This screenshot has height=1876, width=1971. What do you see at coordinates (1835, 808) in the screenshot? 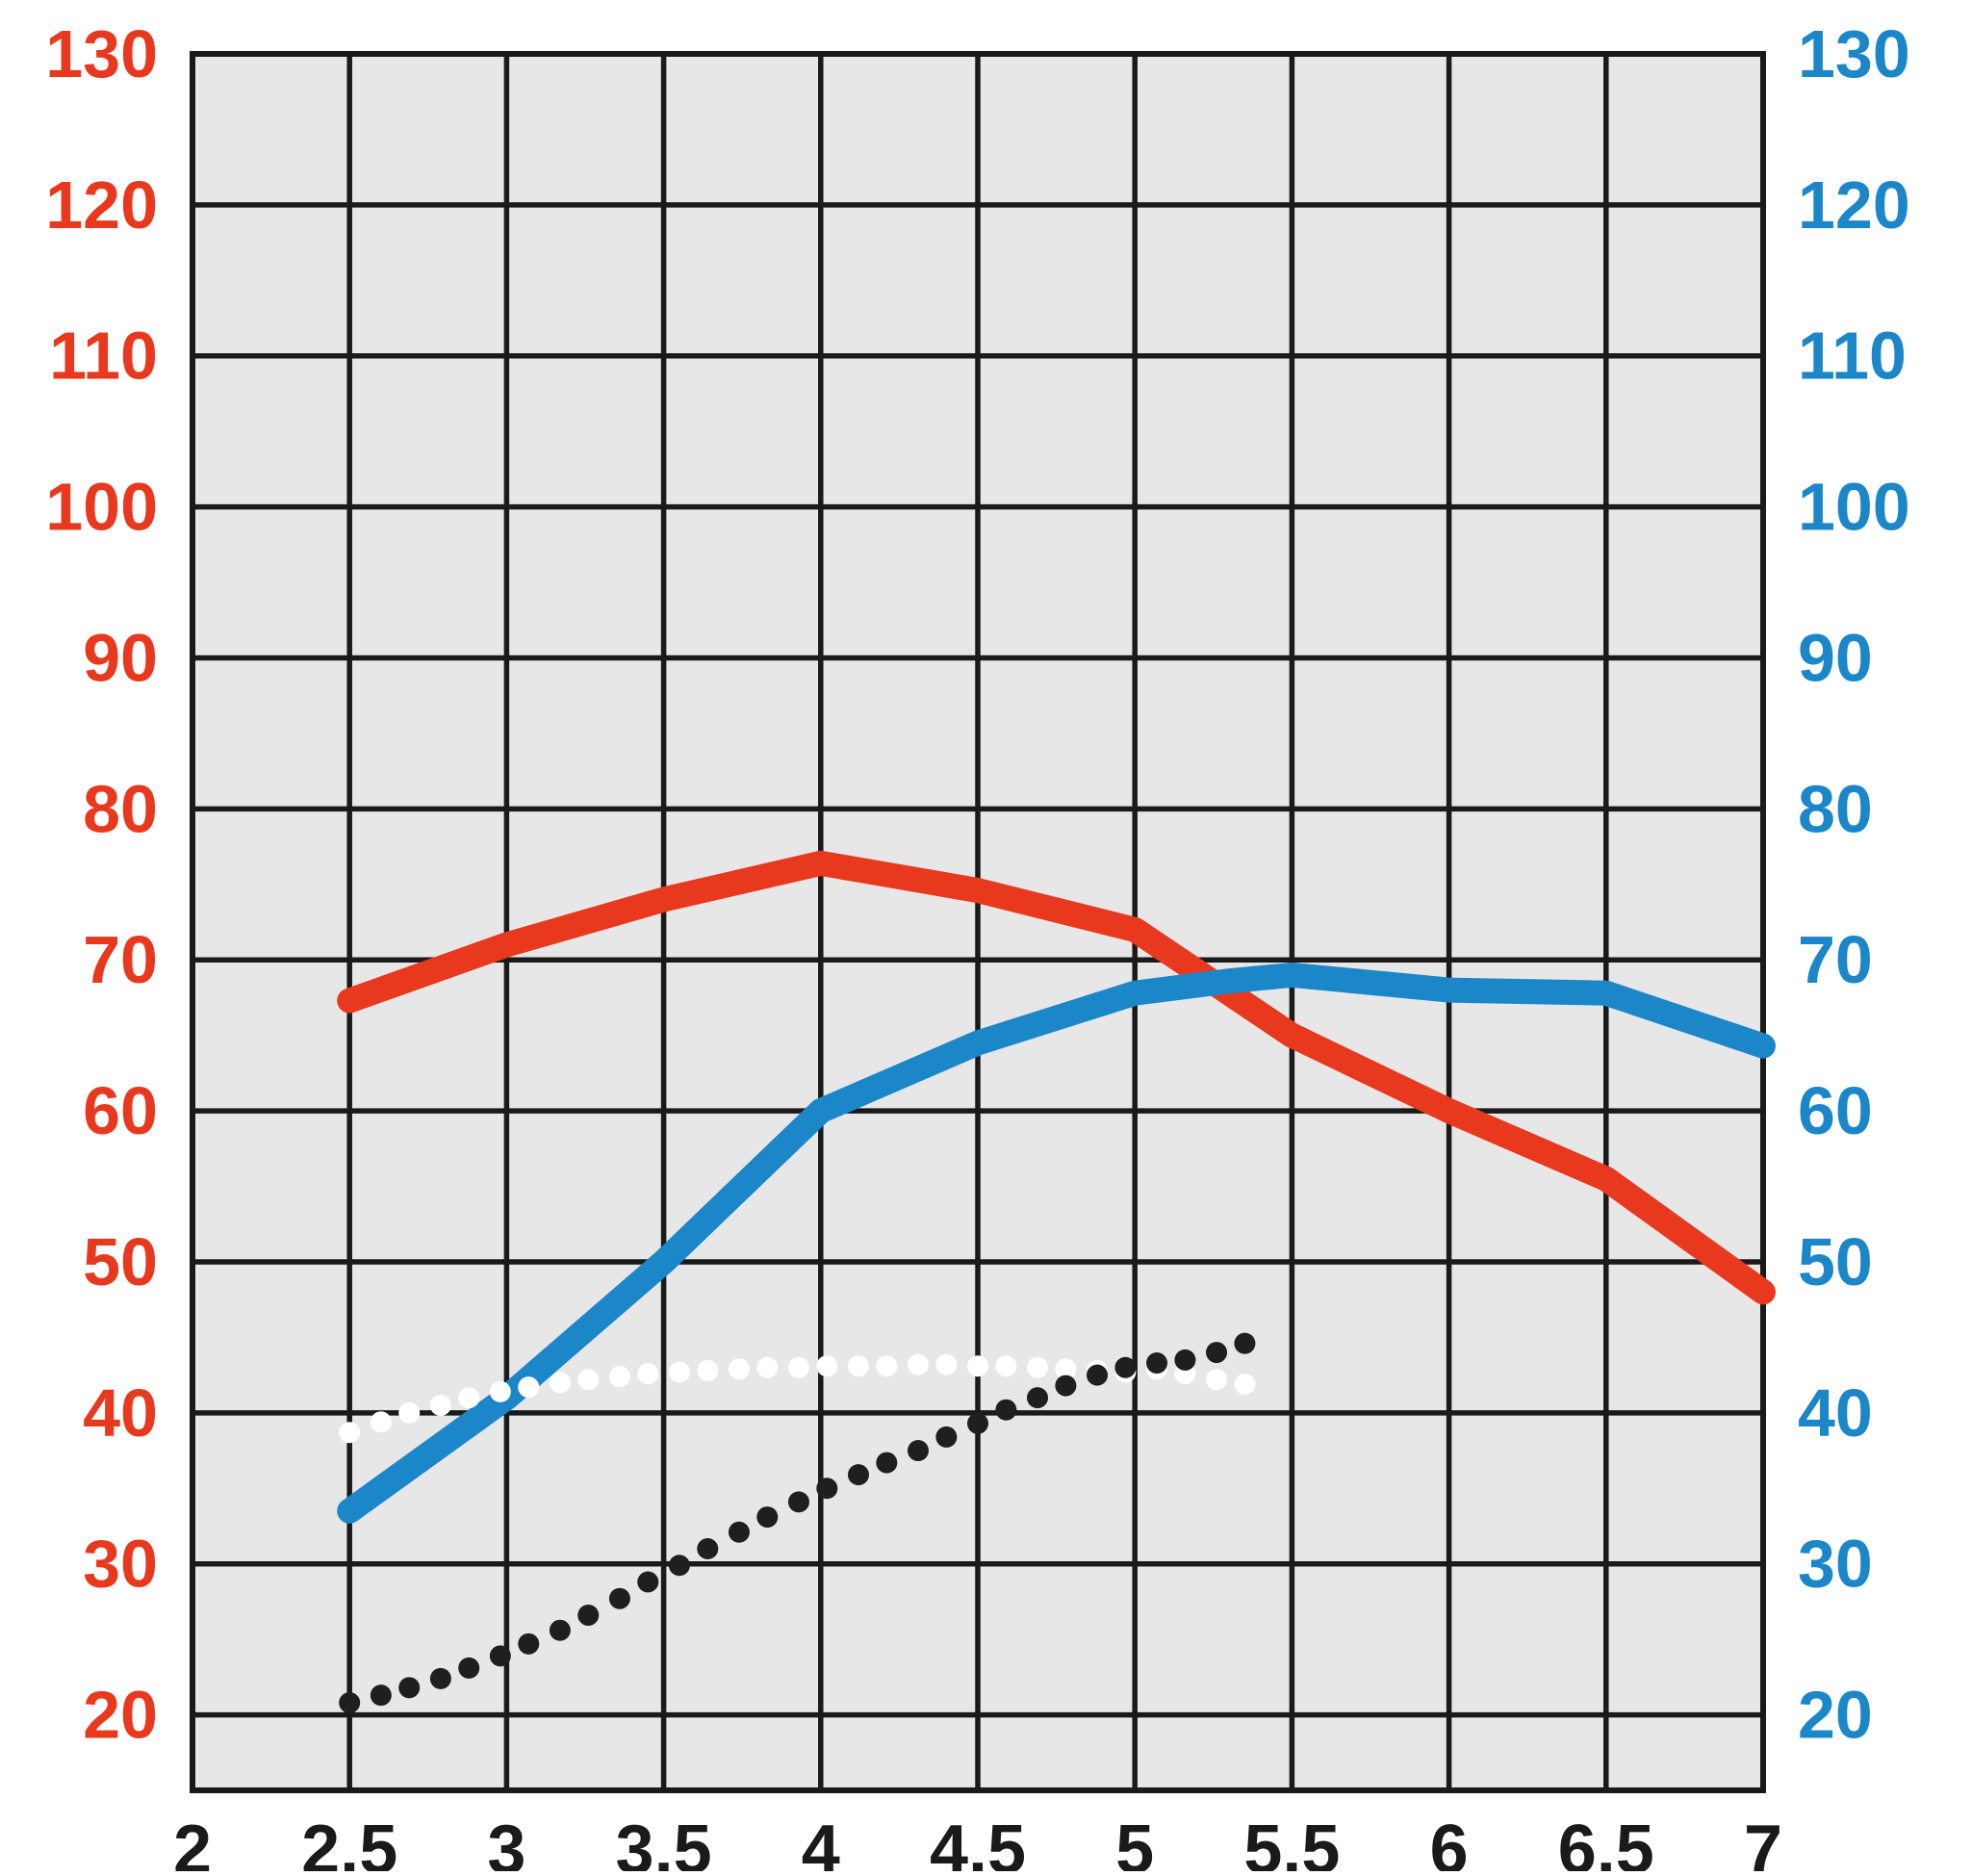
I see `right-axis-tick-label: 80` at bounding box center [1835, 808].